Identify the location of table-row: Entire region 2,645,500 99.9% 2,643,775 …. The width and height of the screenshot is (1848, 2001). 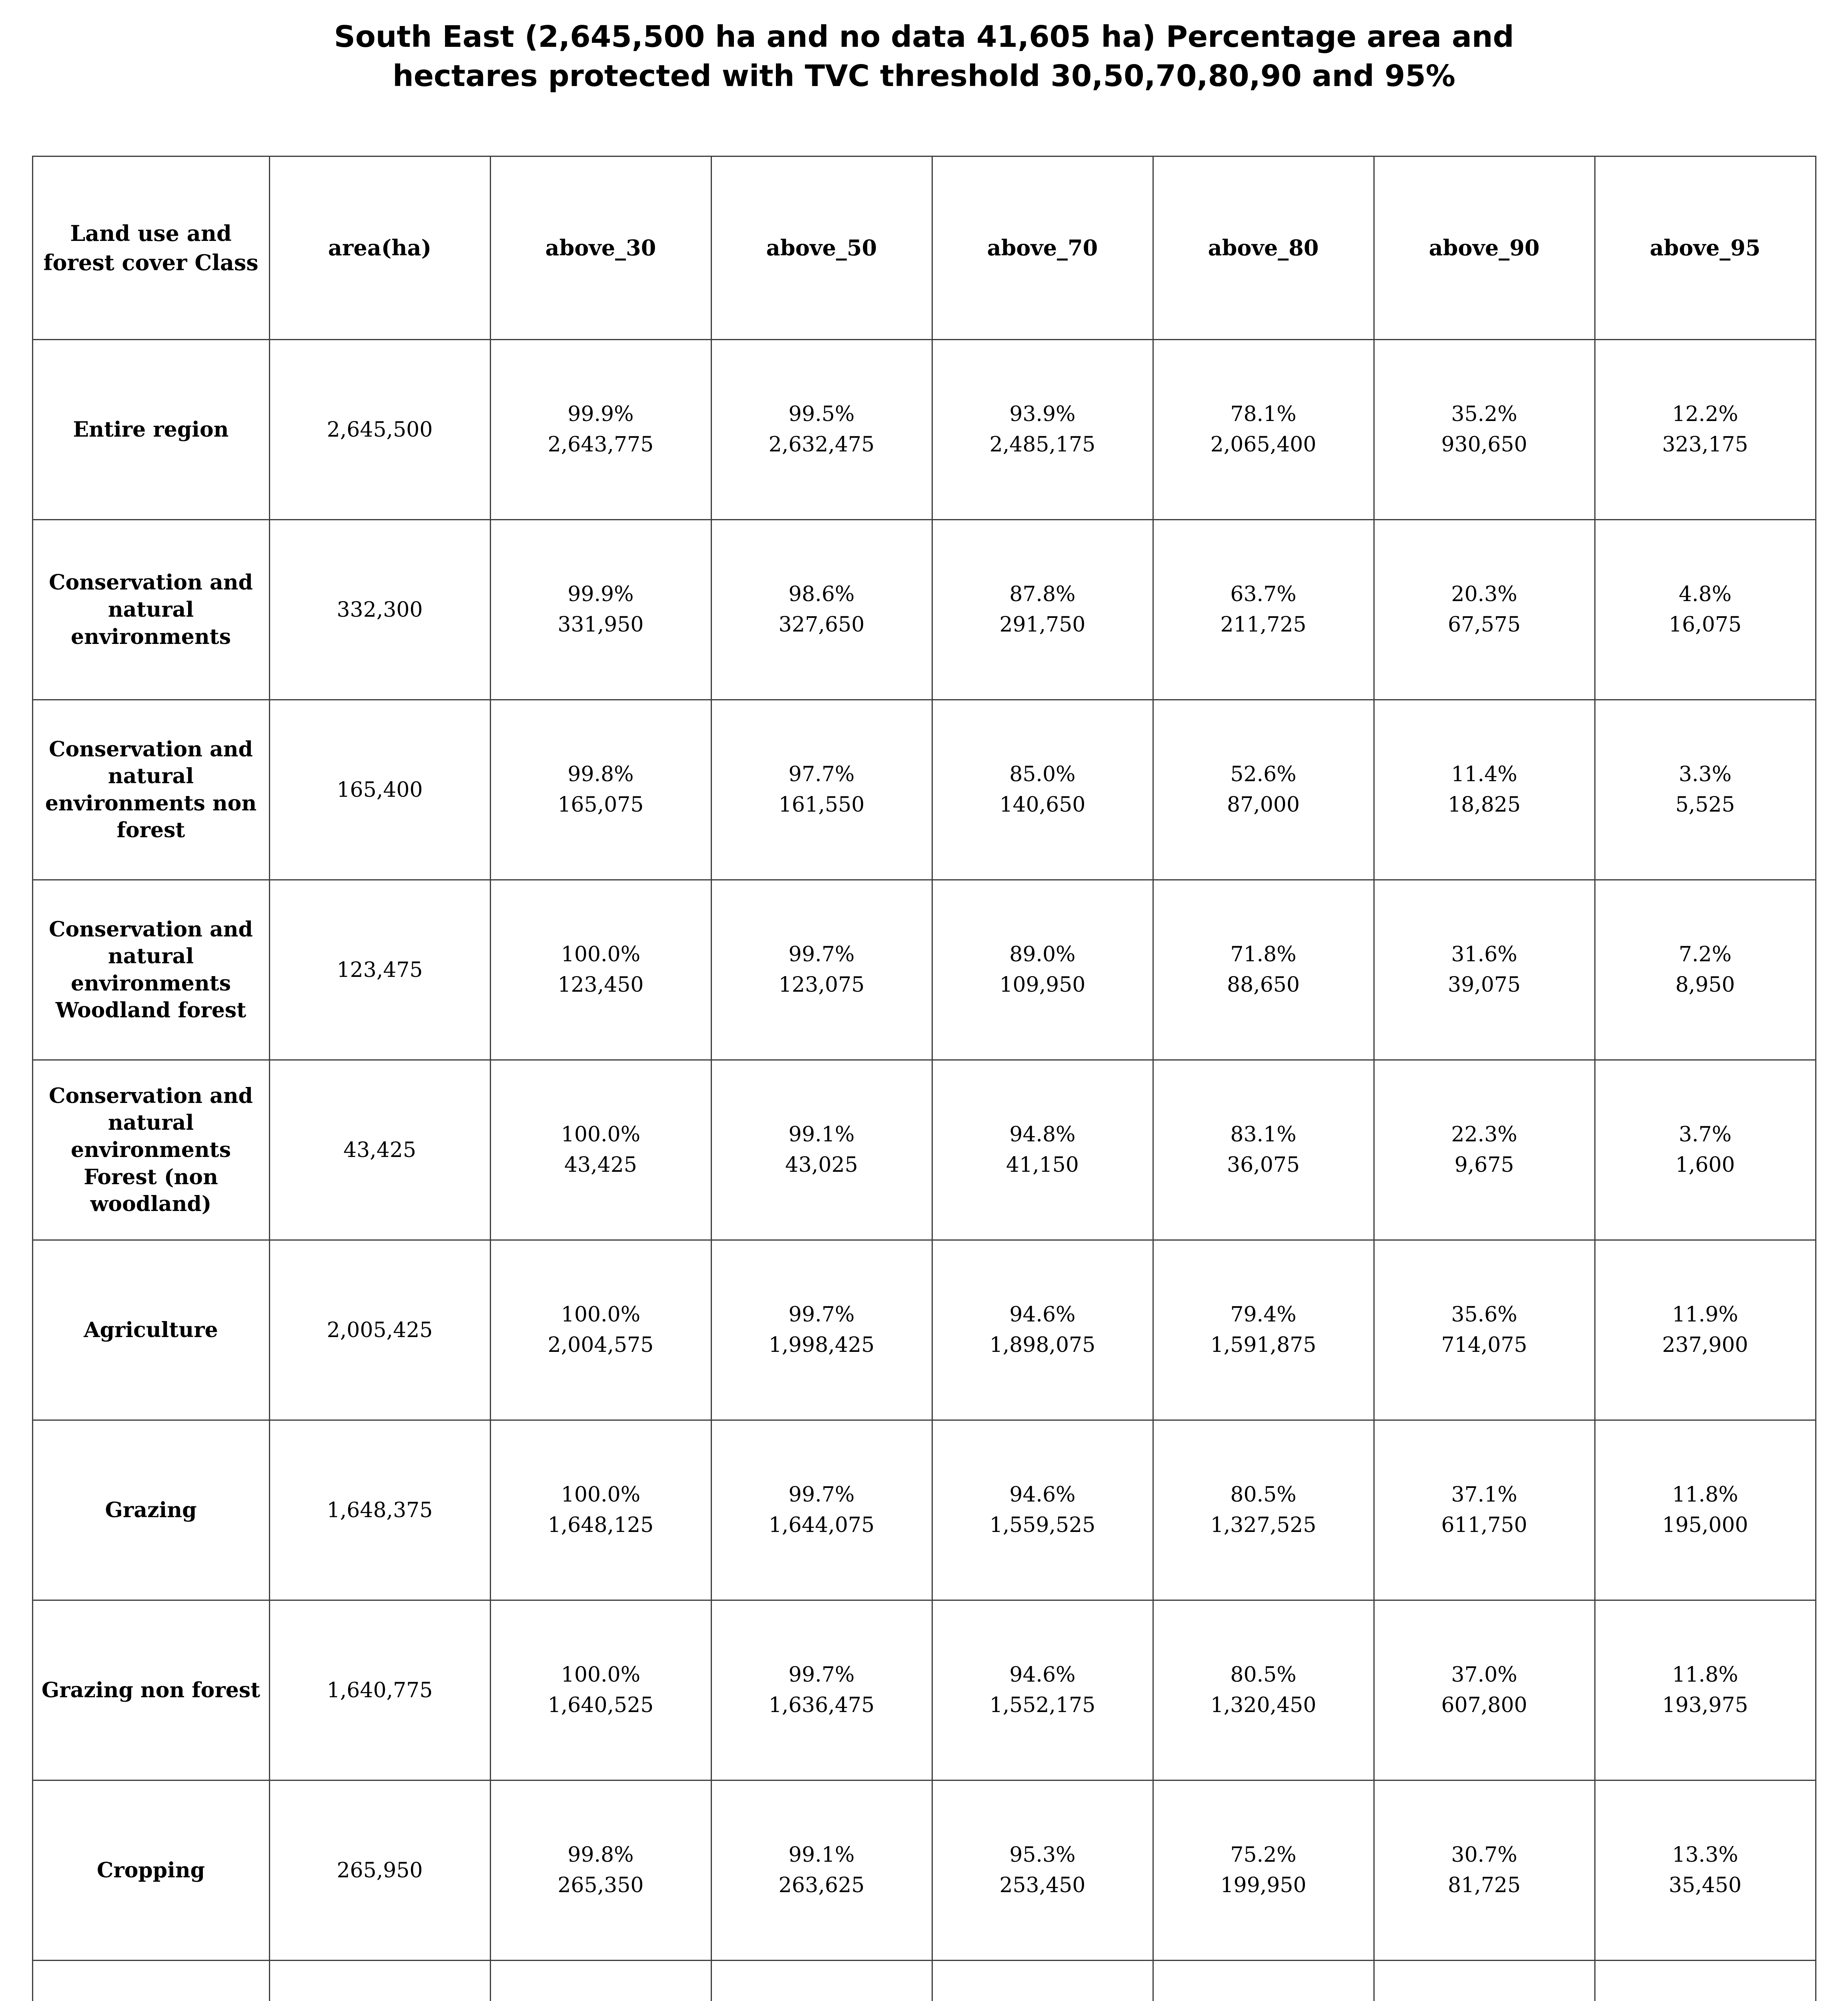
(924, 430).